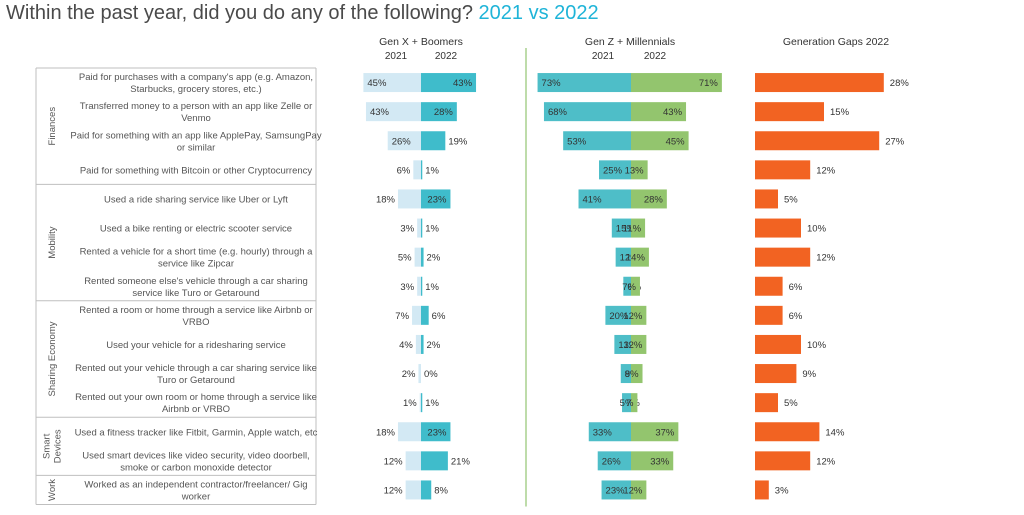 The height and width of the screenshot is (515, 1024). I want to click on data-label-genx-2021: 18%, so click(386, 432).